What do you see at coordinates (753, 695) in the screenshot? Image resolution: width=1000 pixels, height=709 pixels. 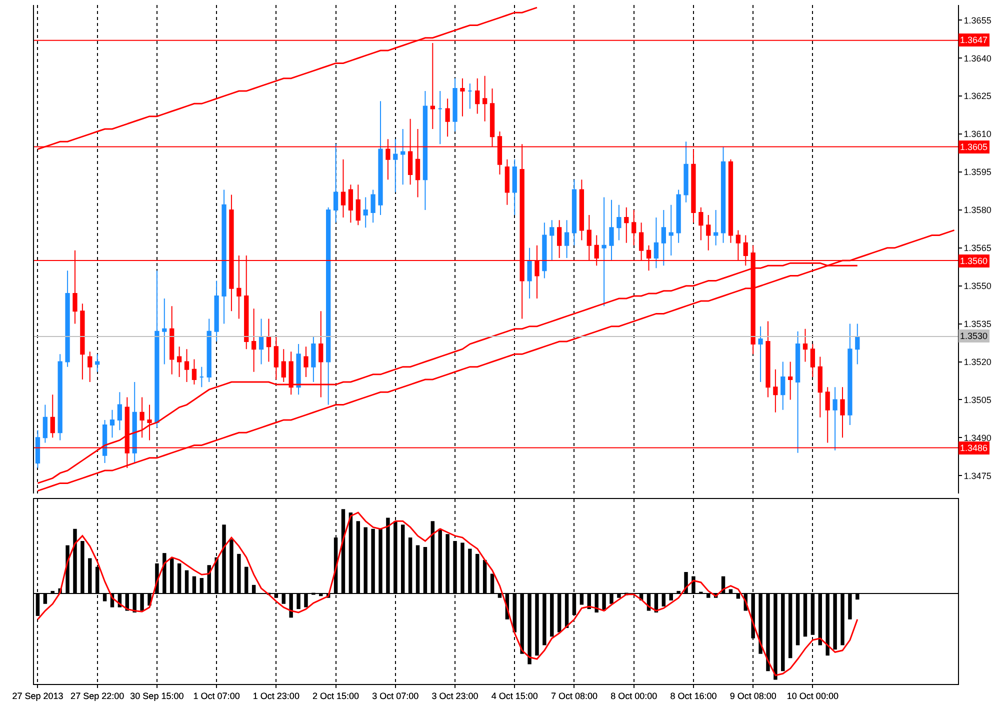 I see `x-tick-label: 9 Oct 08:00` at bounding box center [753, 695].